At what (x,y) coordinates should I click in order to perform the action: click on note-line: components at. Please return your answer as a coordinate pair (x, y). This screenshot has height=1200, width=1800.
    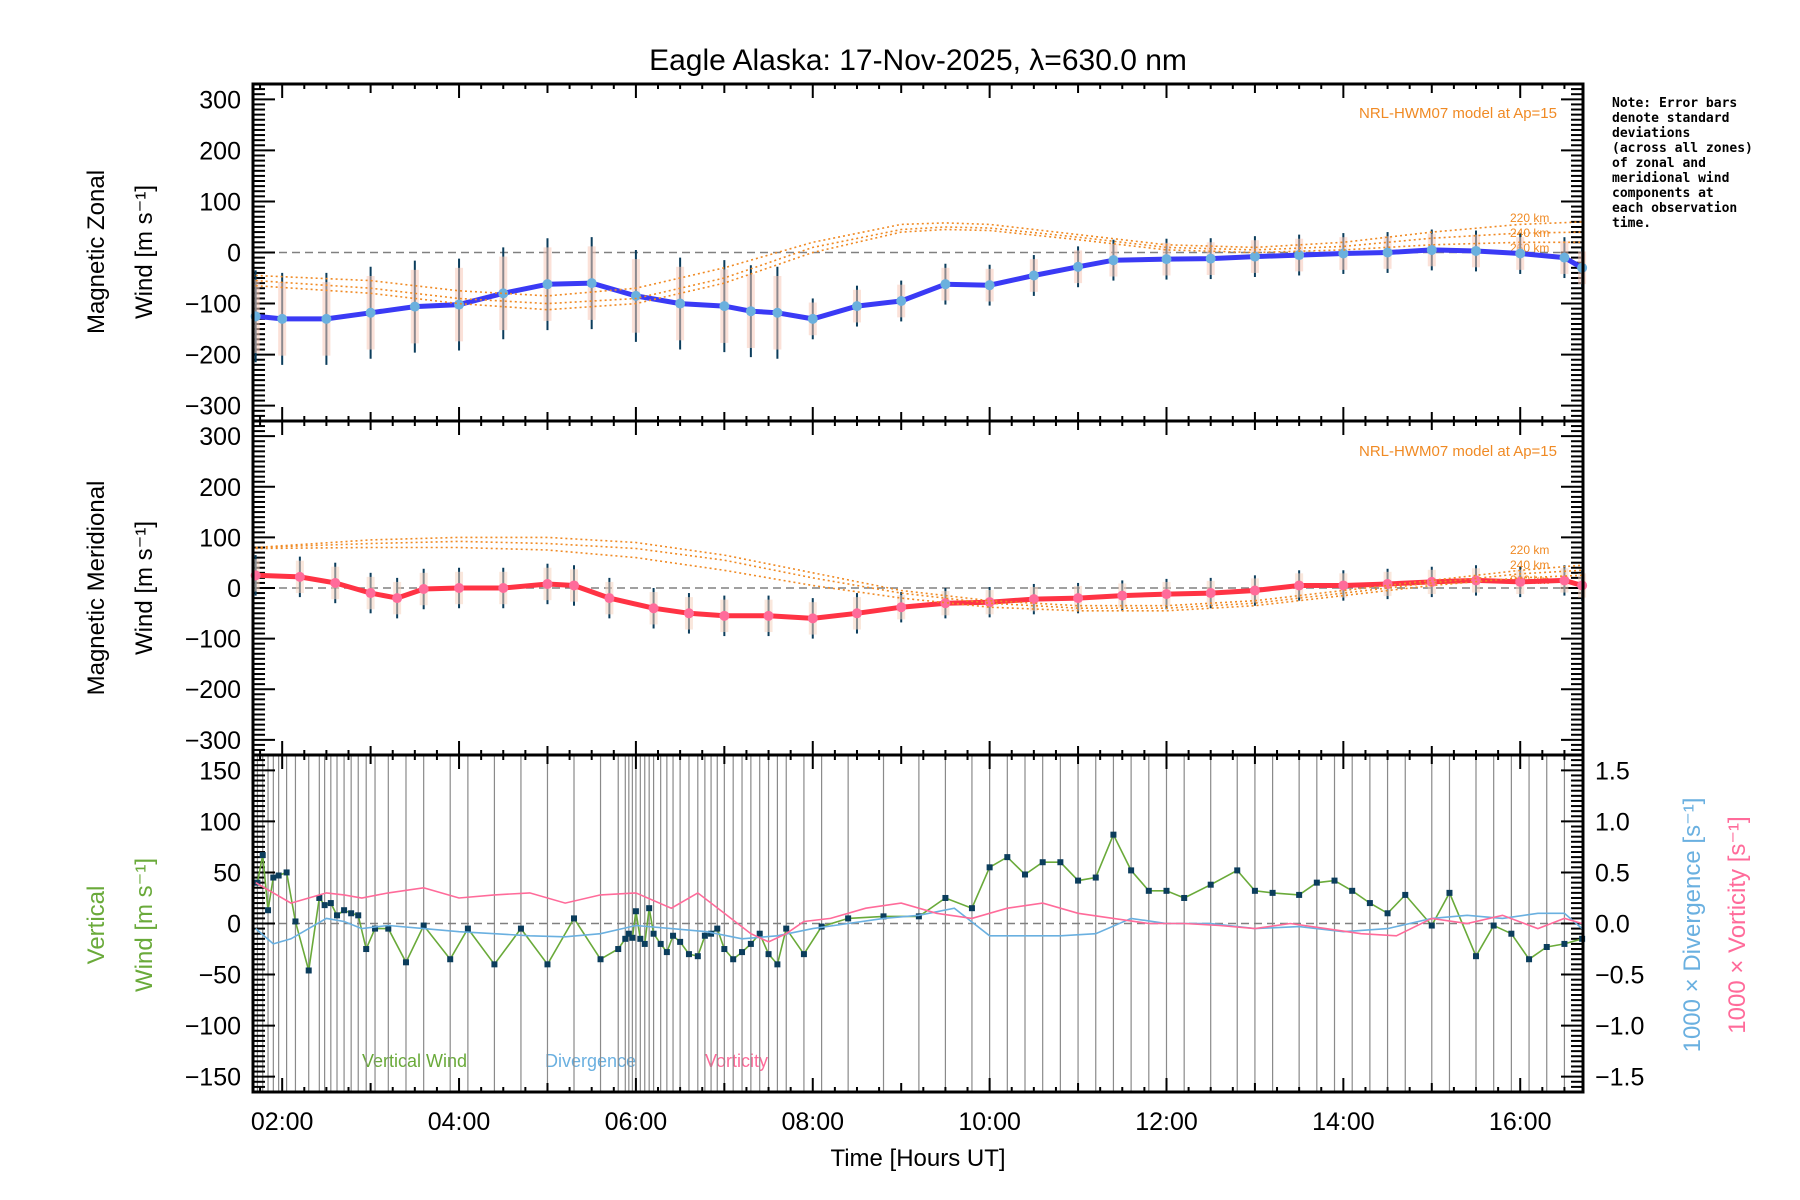
    Looking at the image, I should click on (1663, 193).